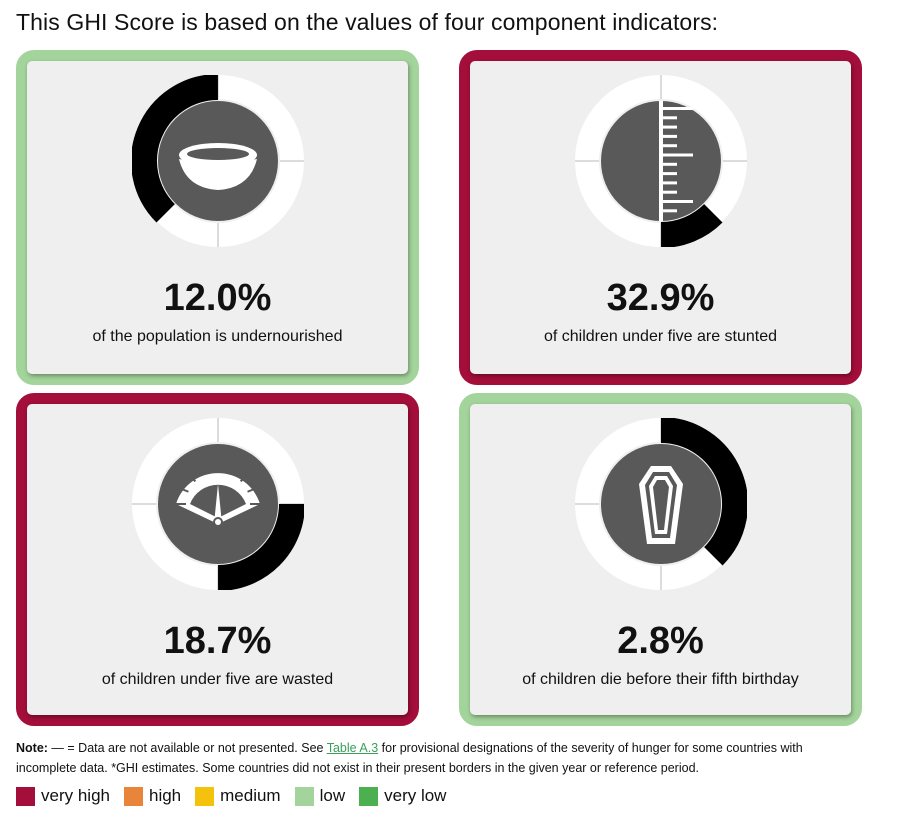 This screenshot has width=905, height=816. Describe the element at coordinates (217, 166) in the screenshot. I see `bowl-icon` at that location.